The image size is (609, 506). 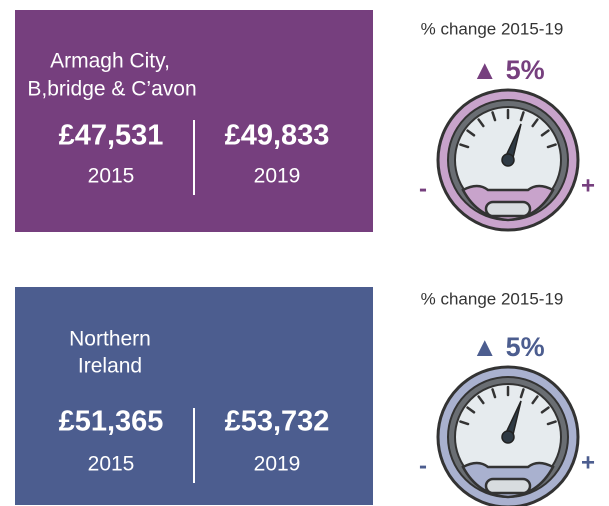 I want to click on amount: £51,365, so click(x=111, y=422).